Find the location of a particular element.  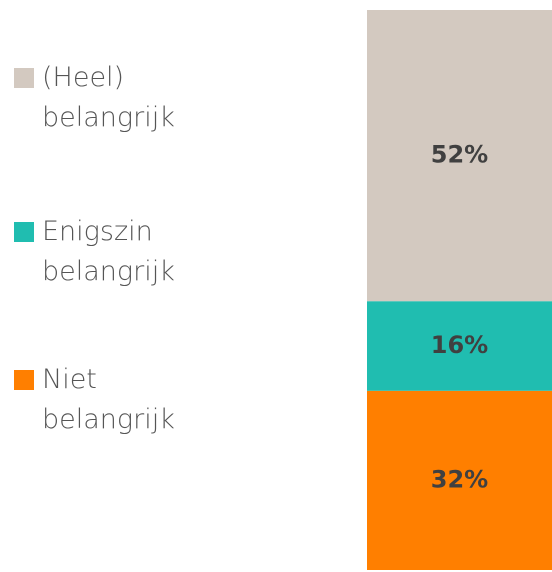

data-label: 16% is located at coordinates (459, 345).